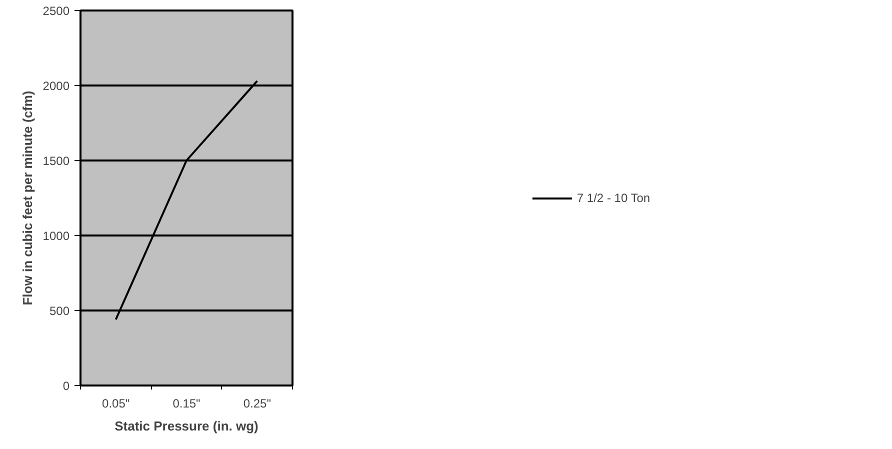 This screenshot has height=449, width=892. I want to click on y-tick-label: 1000, so click(56, 236).